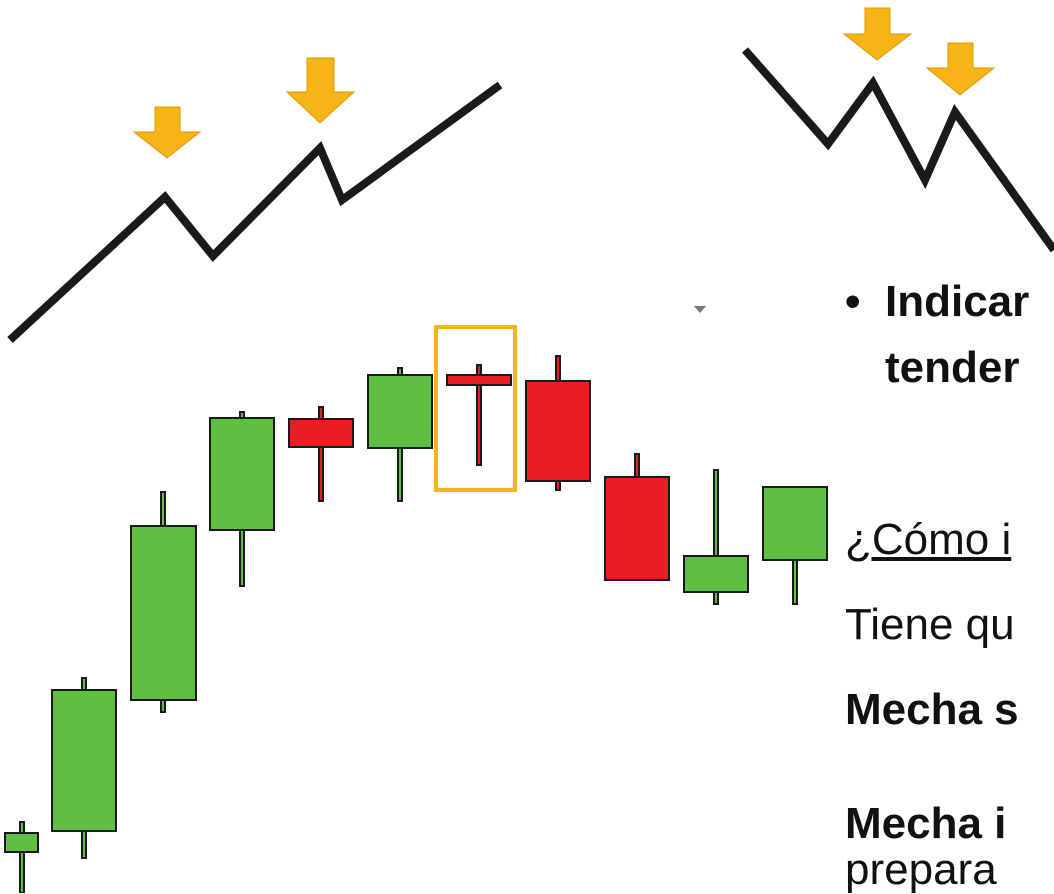  What do you see at coordinates (930, 624) in the screenshot?
I see `paragraph: Tiene qu` at bounding box center [930, 624].